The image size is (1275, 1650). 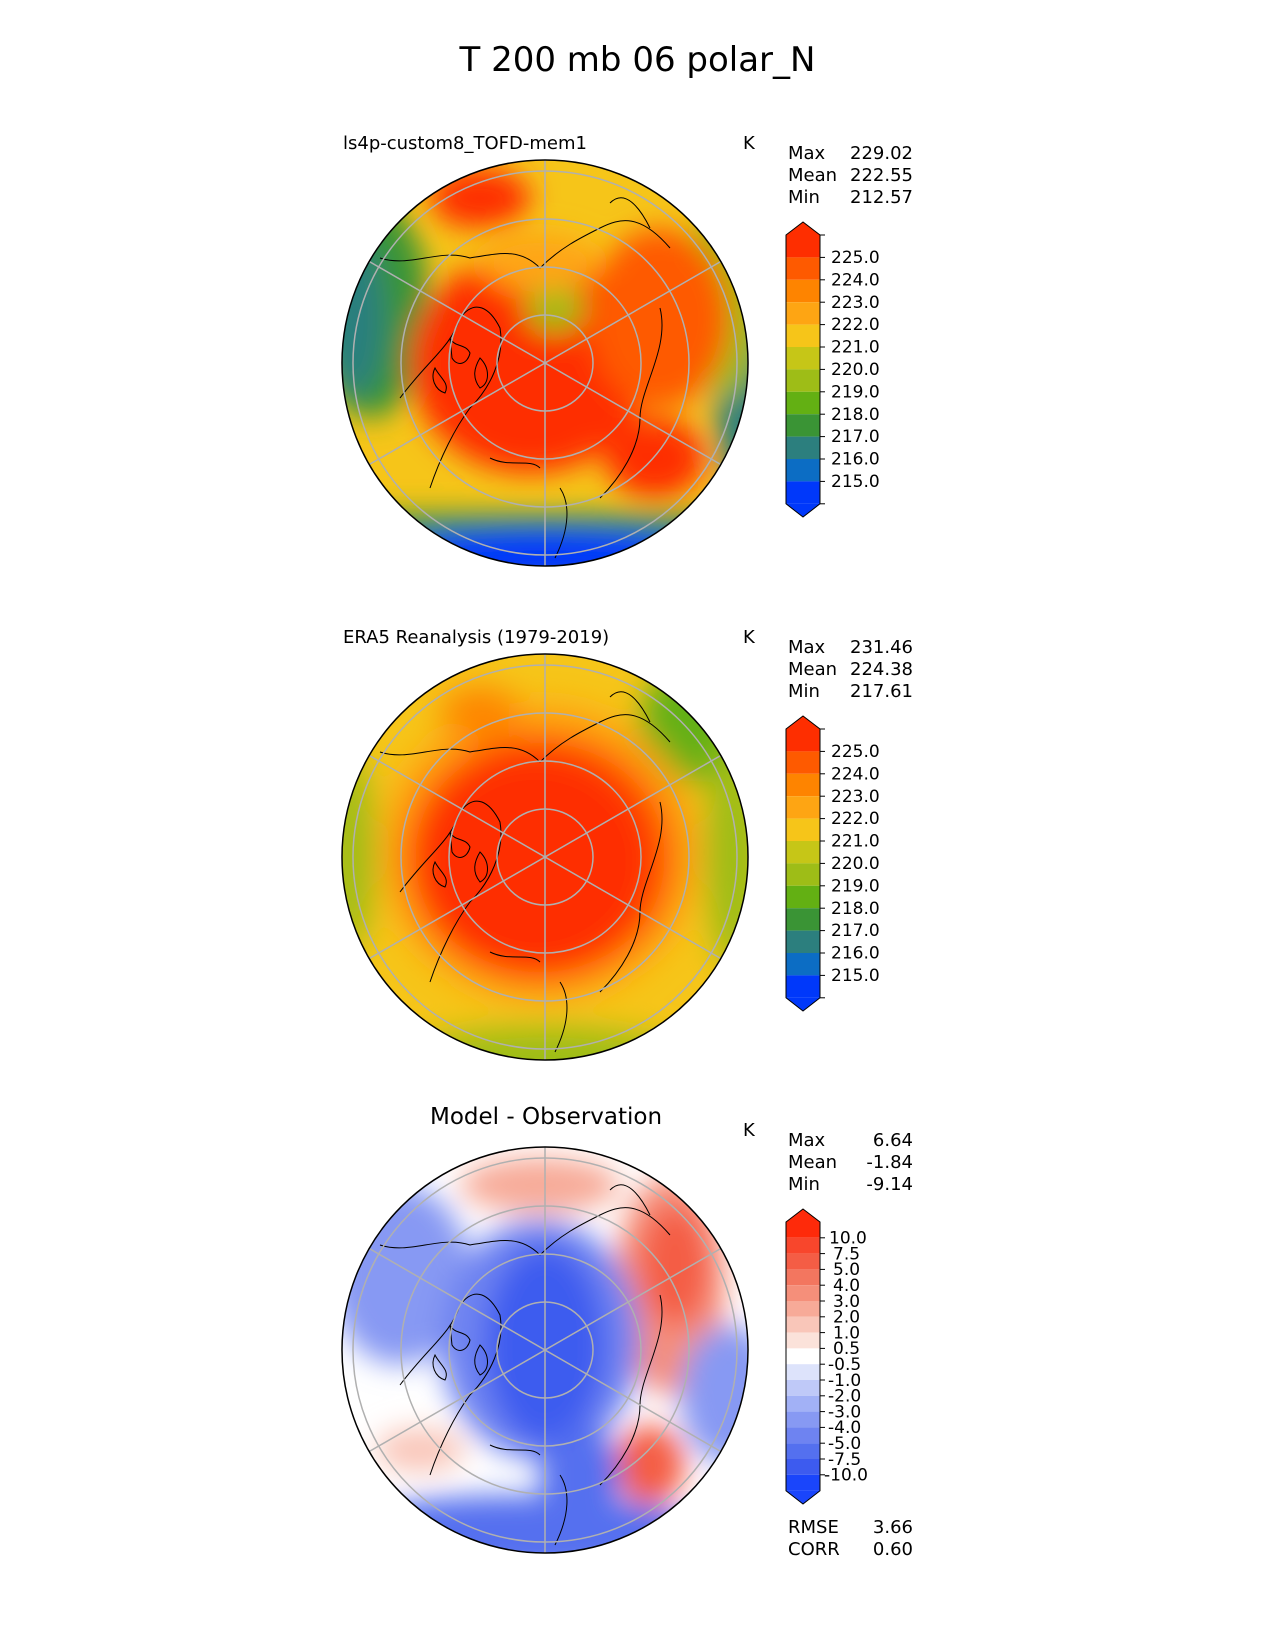 I want to click on stat-label: CORR, so click(x=814, y=1549).